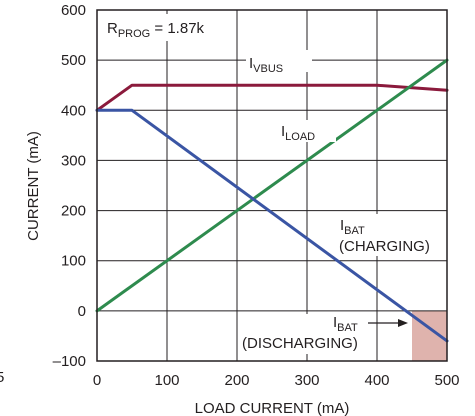 This screenshot has width=475, height=416. I want to click on y-tick-label: 400, so click(73, 110).